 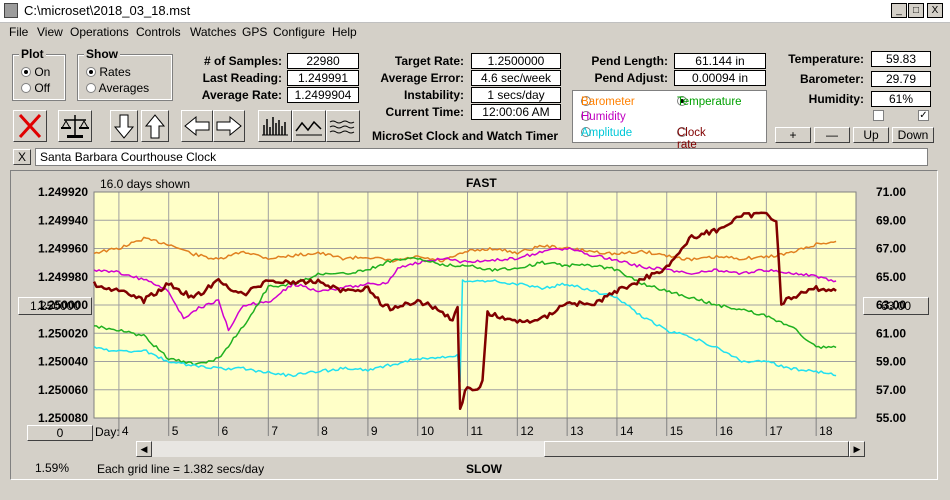 I want to click on scale-icon, so click(x=75, y=126).